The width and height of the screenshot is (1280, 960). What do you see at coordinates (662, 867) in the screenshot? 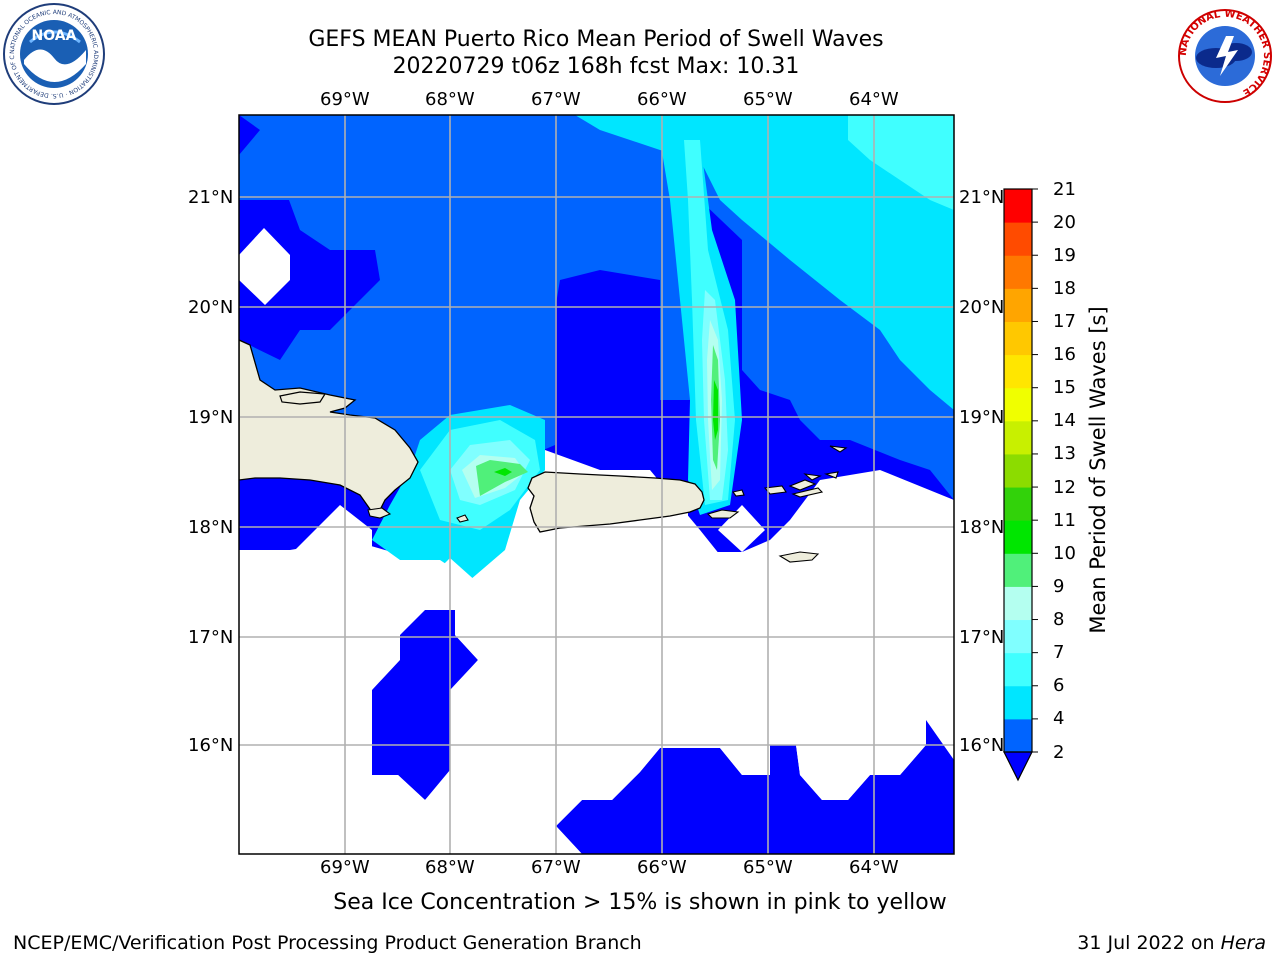
I see `lon-tick-bottom: 66°W` at bounding box center [662, 867].